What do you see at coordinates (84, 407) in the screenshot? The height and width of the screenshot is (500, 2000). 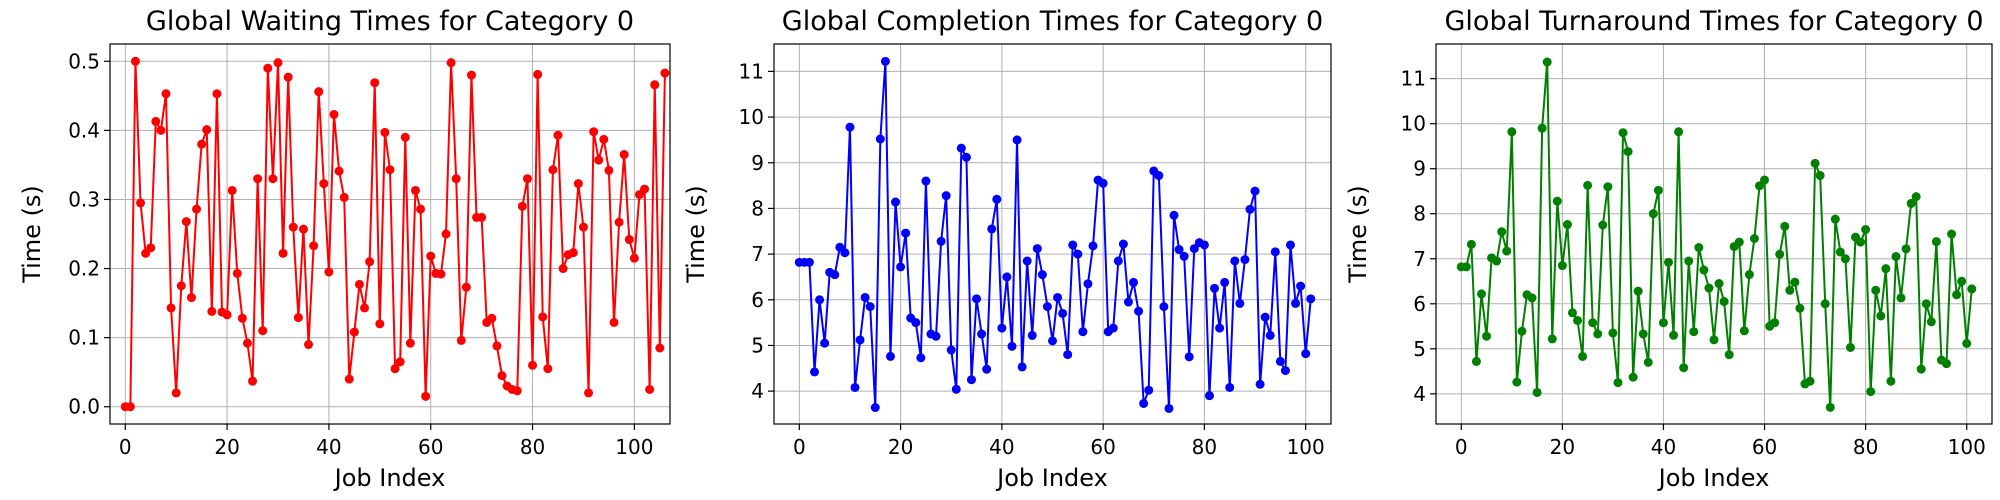 I see `y-tick-label: 0.0` at bounding box center [84, 407].